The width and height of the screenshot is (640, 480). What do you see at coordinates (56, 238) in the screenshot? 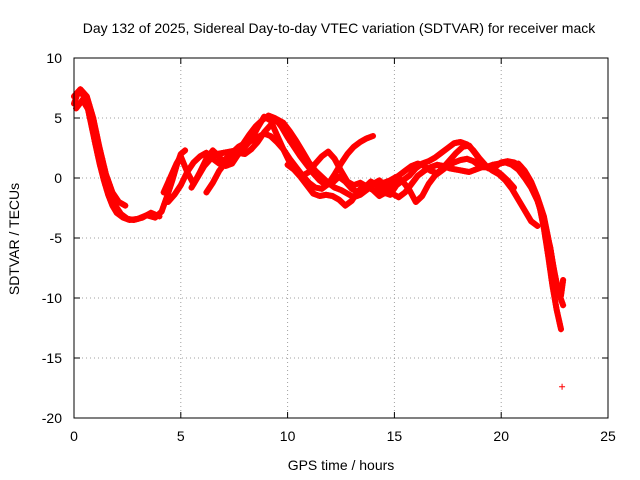
I see `y-tick-label: -5` at bounding box center [56, 238].